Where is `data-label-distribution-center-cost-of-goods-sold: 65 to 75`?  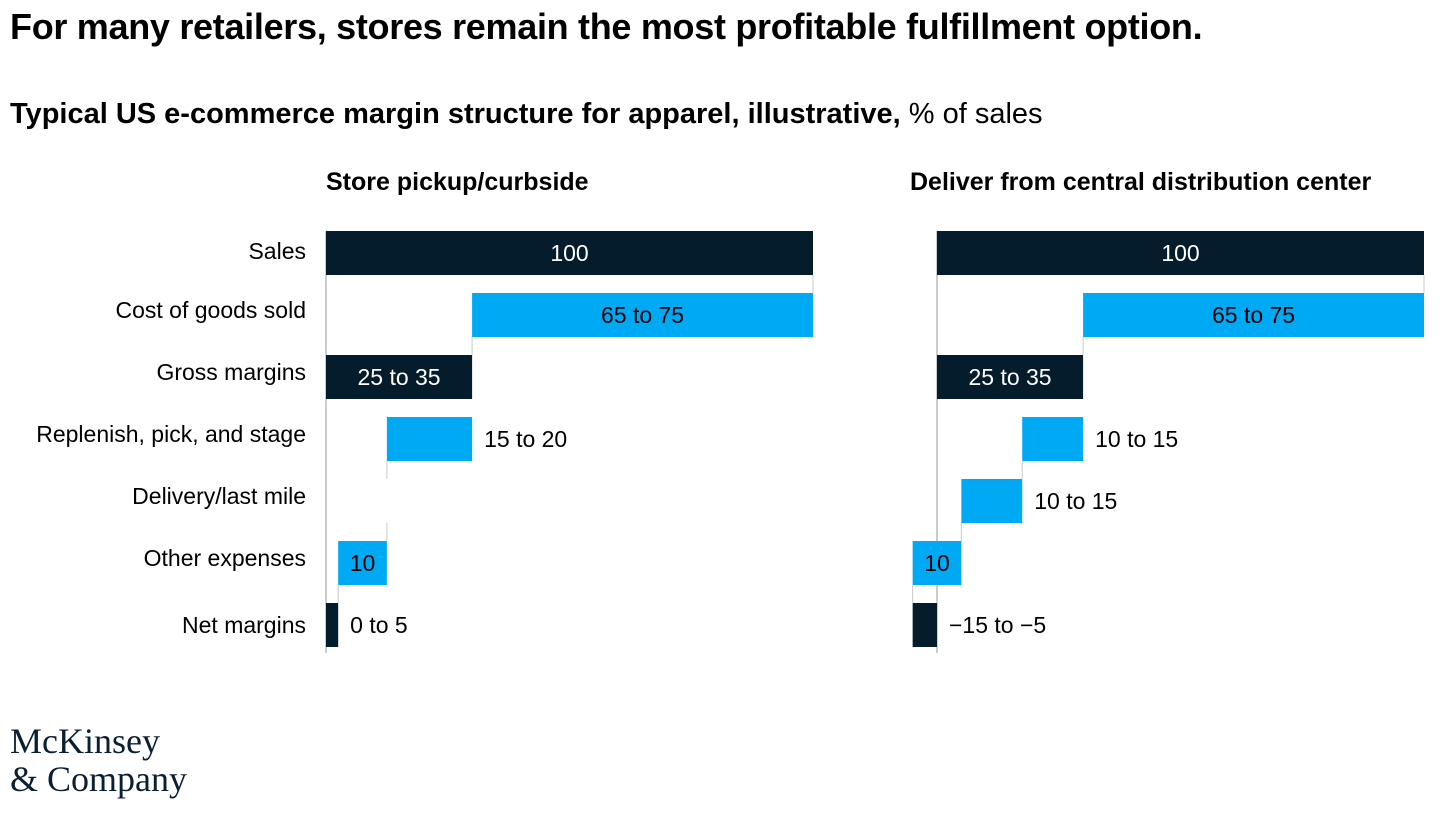 data-label-distribution-center-cost-of-goods-sold: 65 to 75 is located at coordinates (1253, 315).